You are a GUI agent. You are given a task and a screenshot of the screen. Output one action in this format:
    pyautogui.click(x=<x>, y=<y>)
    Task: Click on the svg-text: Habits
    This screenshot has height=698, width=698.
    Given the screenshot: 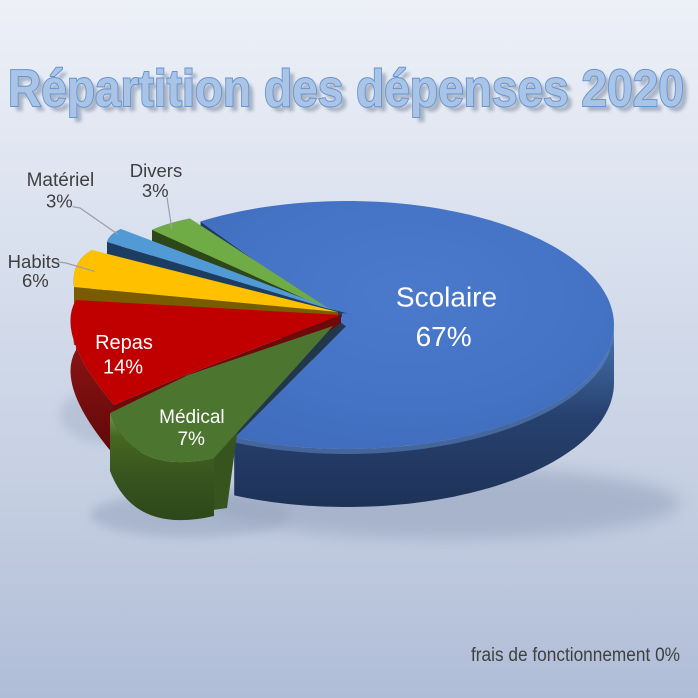 What is the action you would take?
    pyautogui.click(x=34, y=261)
    